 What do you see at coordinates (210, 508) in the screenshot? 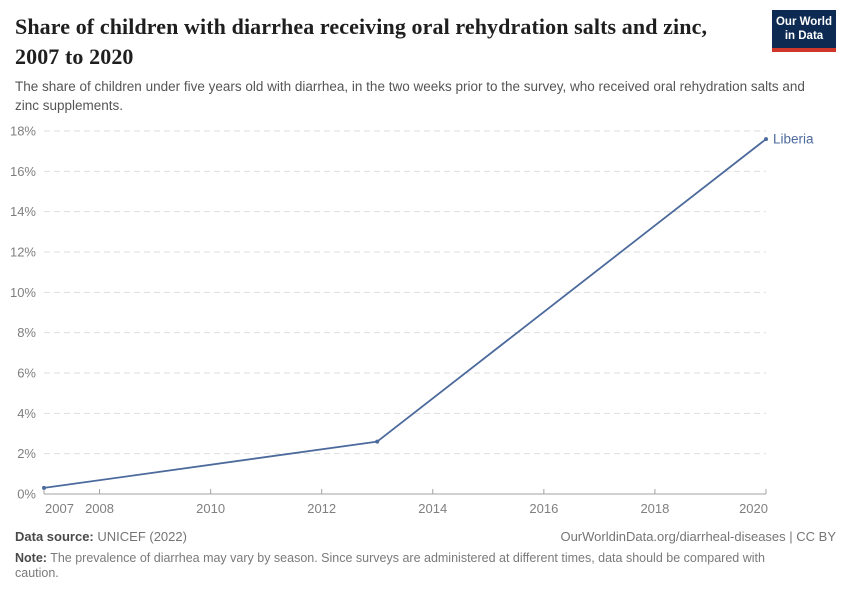
I see `x-tick-label: 2010` at bounding box center [210, 508].